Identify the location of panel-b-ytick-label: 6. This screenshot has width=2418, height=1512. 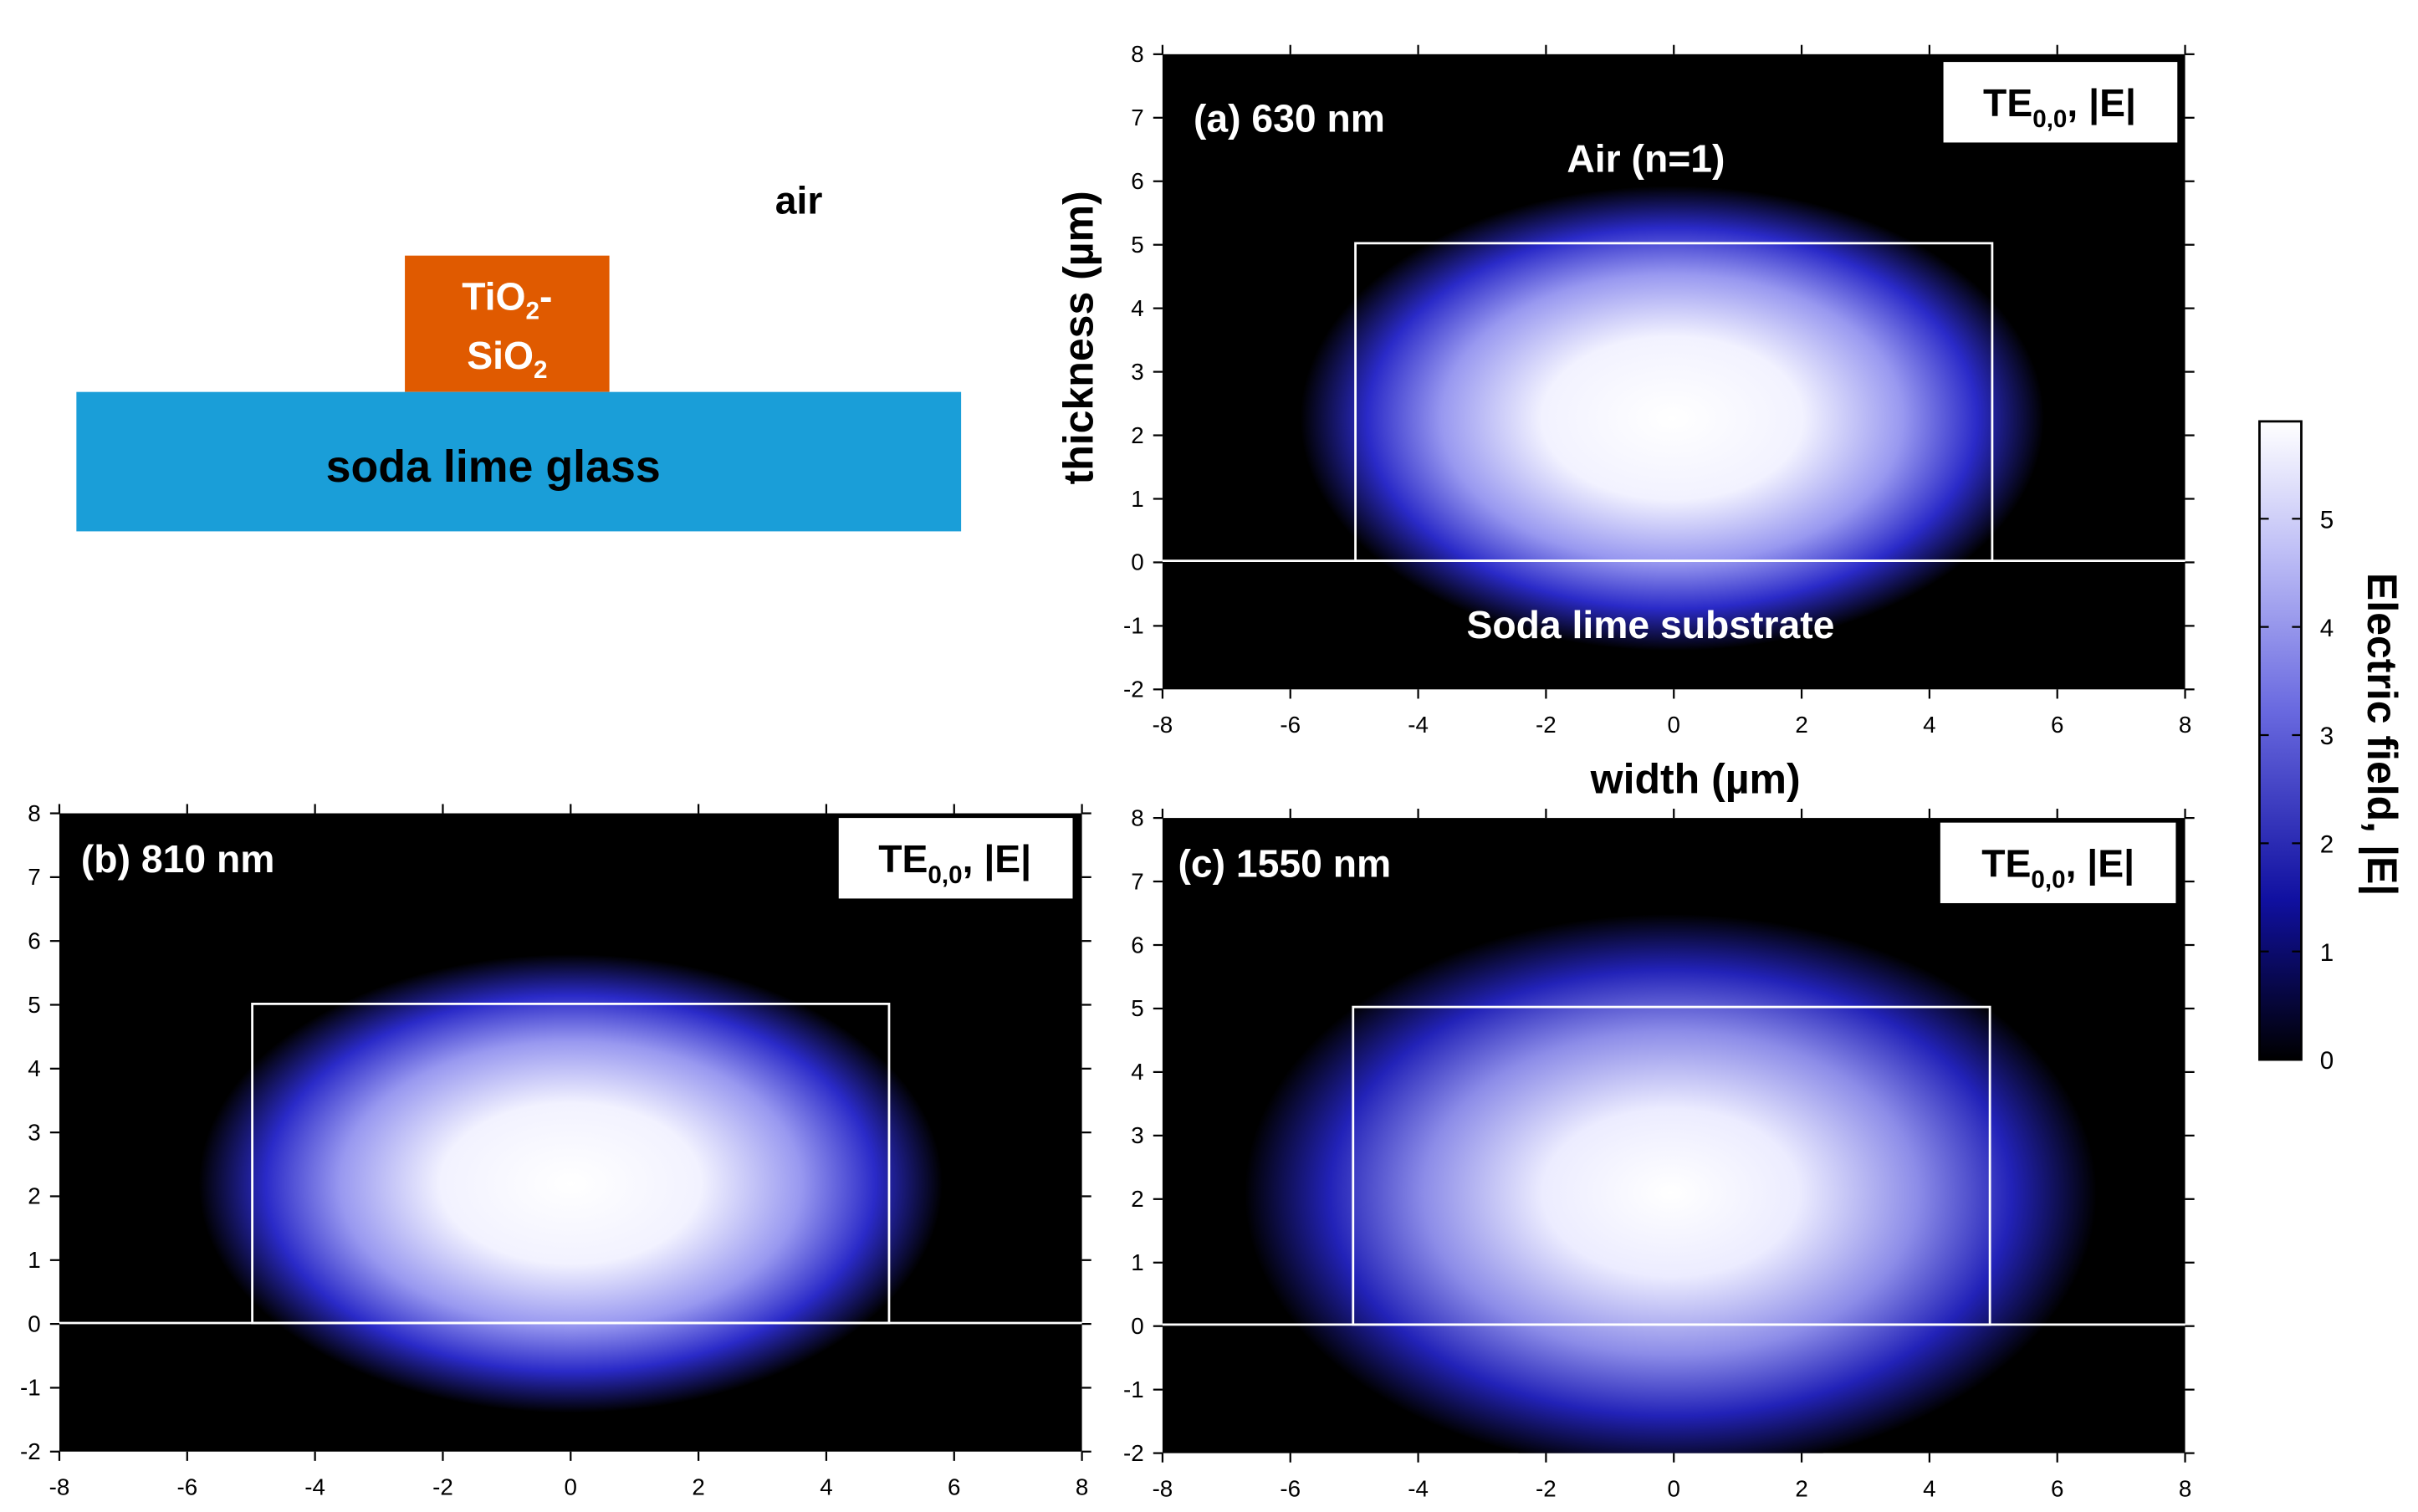
(34, 940).